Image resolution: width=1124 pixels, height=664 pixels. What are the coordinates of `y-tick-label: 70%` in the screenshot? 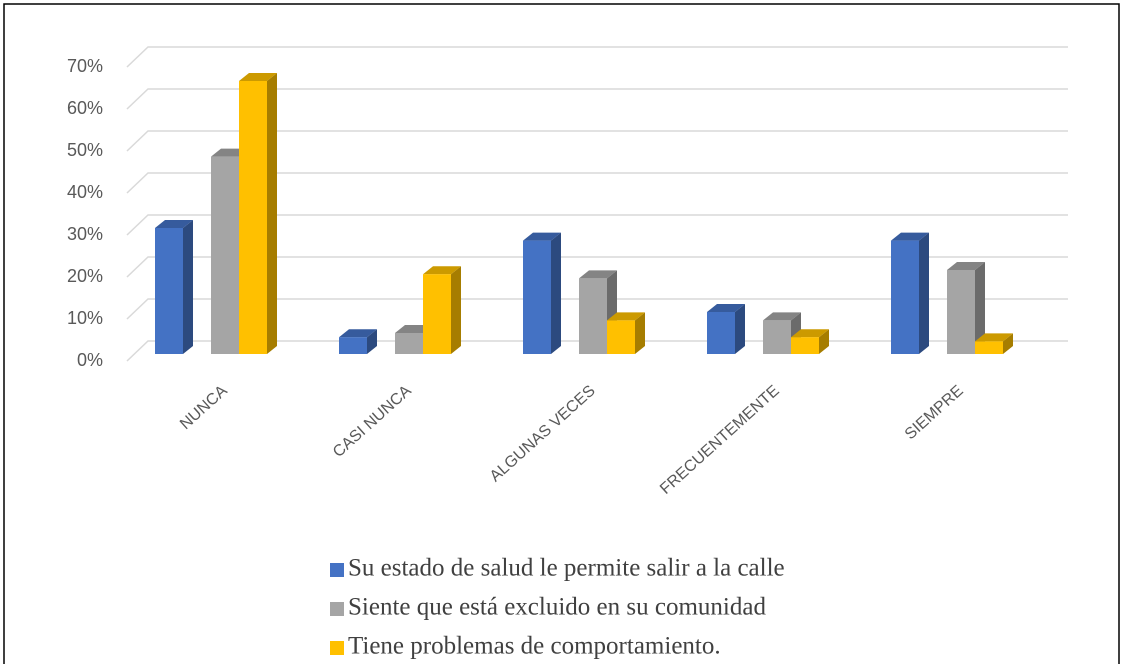 It's located at (85, 66).